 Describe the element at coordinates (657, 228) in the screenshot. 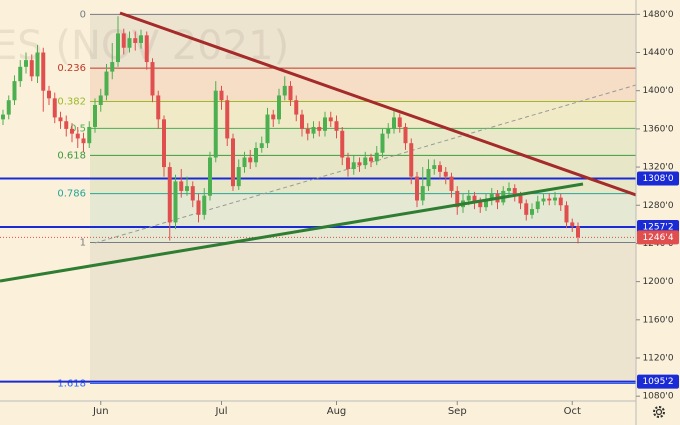

I see `price-label: 1257'2` at that location.